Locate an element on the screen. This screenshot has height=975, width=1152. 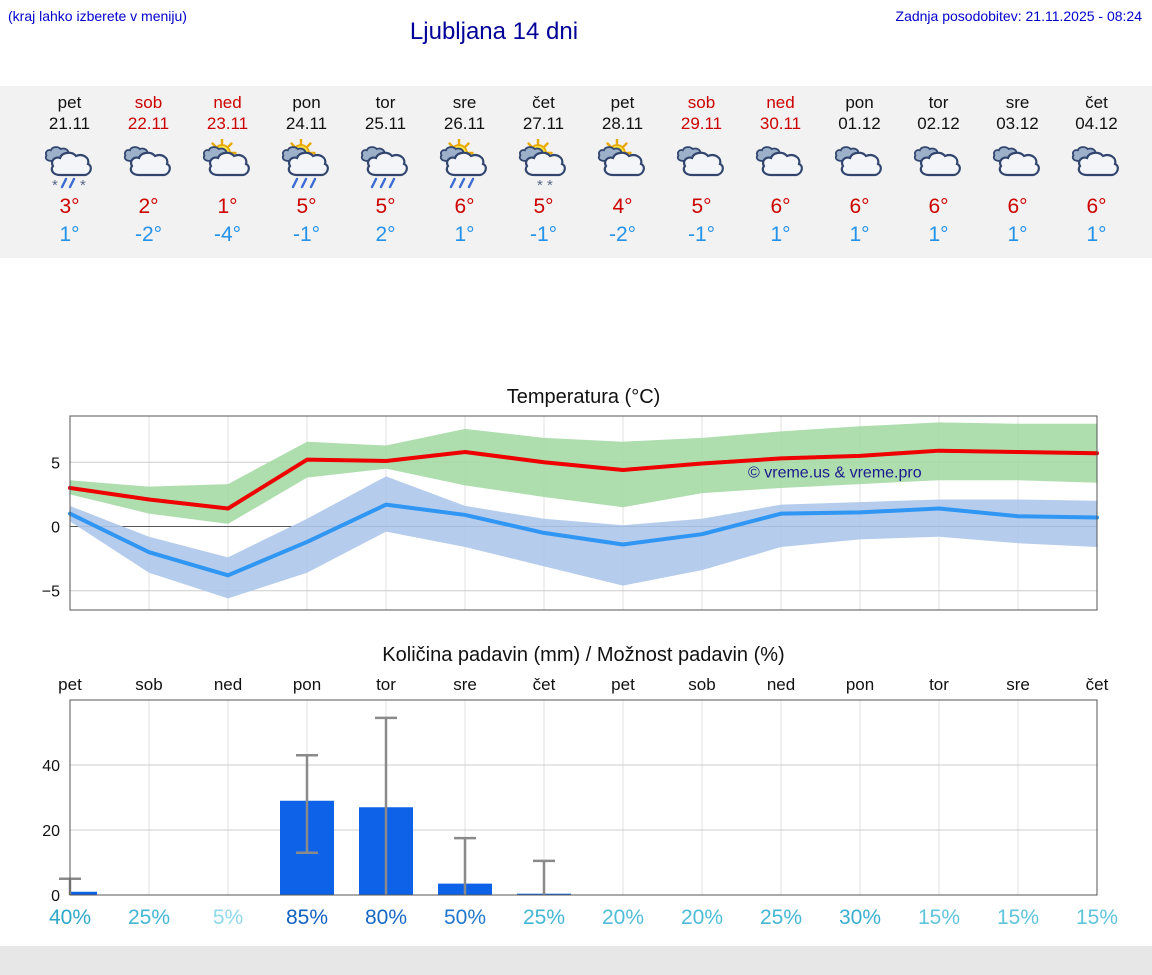
precip-day-label: pon is located at coordinates (307, 684).